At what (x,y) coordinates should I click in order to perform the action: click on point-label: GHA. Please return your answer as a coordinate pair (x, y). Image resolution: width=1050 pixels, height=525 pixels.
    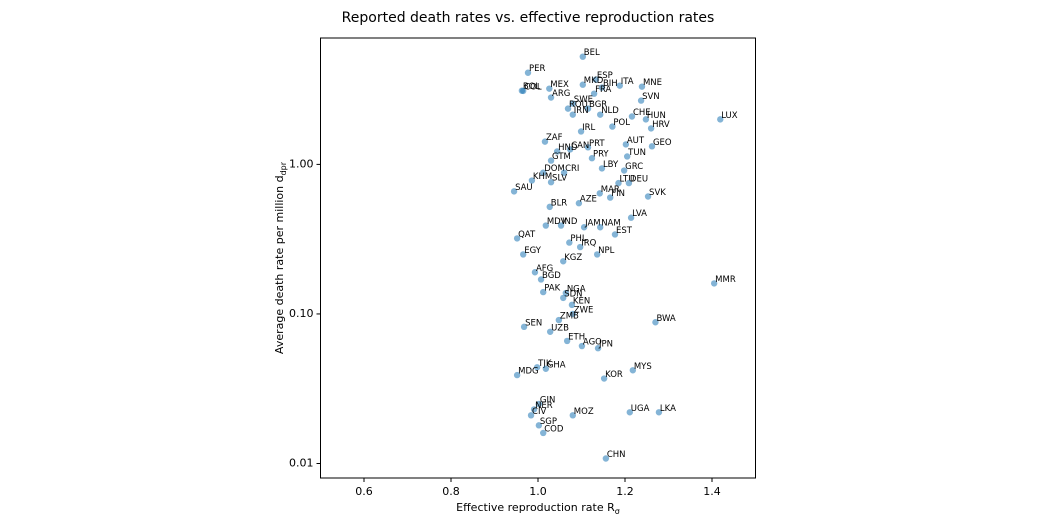
    Looking at the image, I should click on (556, 365).